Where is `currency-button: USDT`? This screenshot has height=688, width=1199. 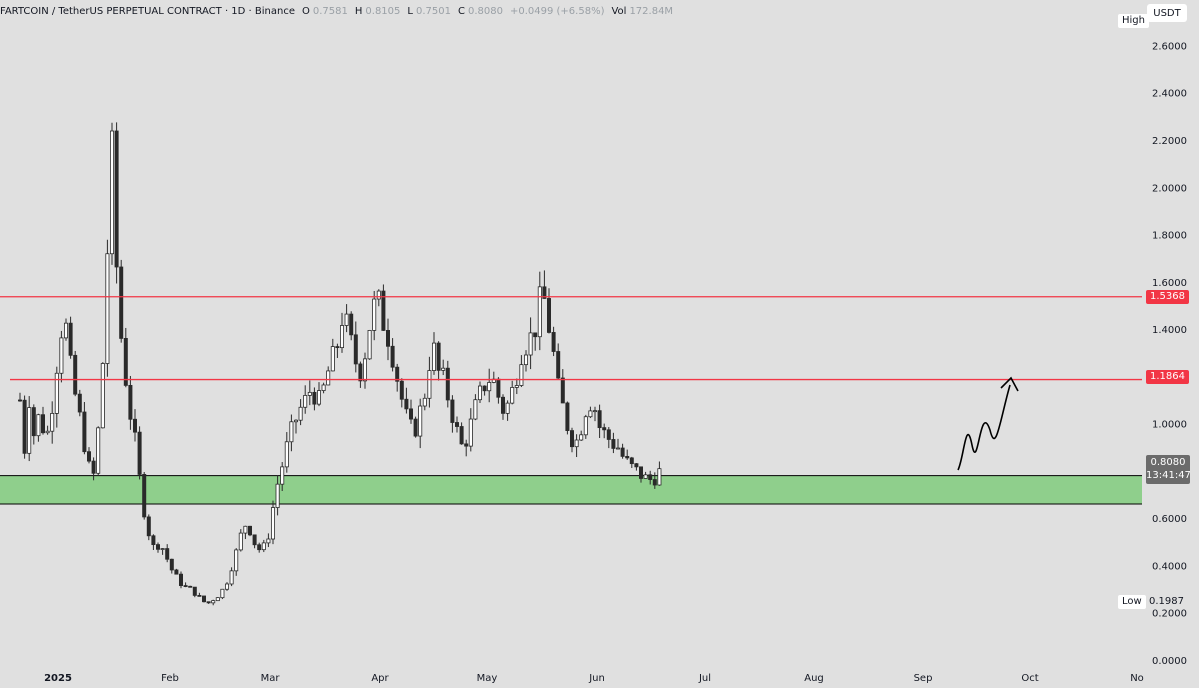 currency-button: USDT is located at coordinates (1167, 13).